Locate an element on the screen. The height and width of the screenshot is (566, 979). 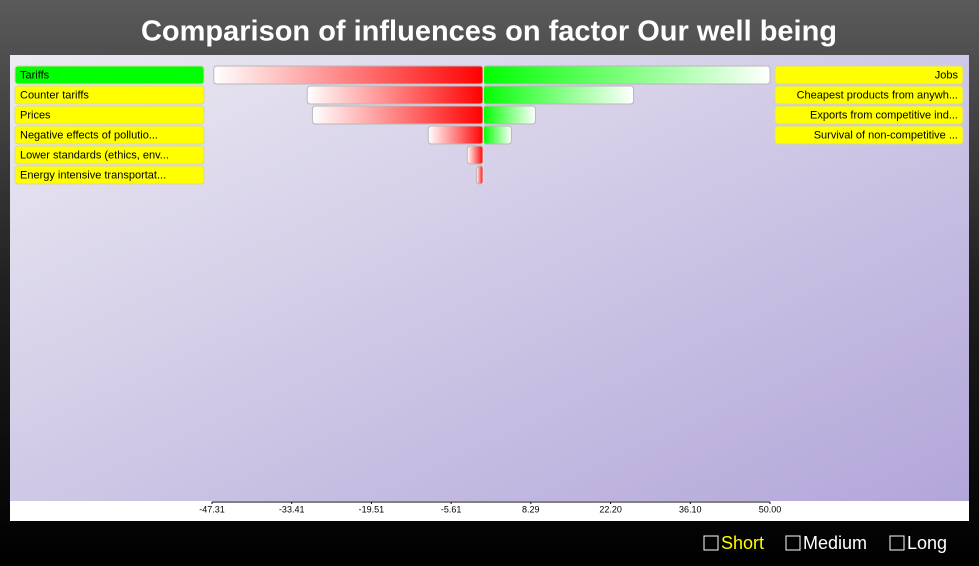
checkbox-label: Long is located at coordinates (927, 543).